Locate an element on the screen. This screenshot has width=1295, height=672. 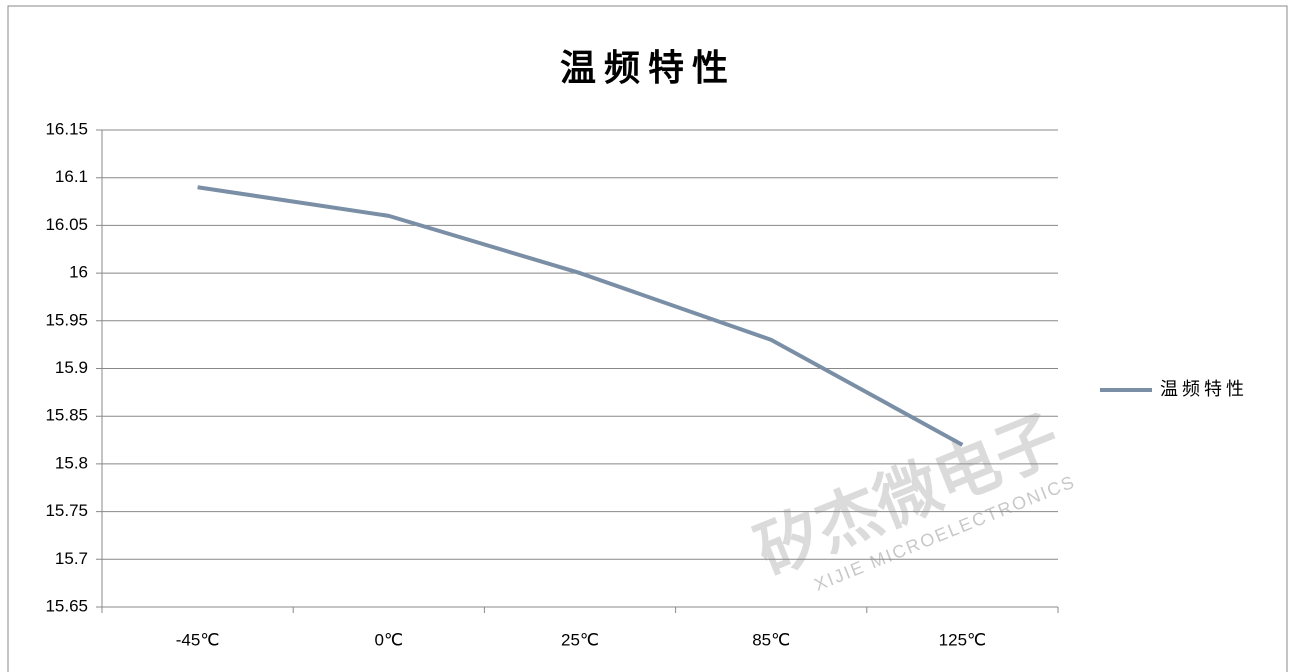
y-tick-label: 15.7 is located at coordinates (71, 558).